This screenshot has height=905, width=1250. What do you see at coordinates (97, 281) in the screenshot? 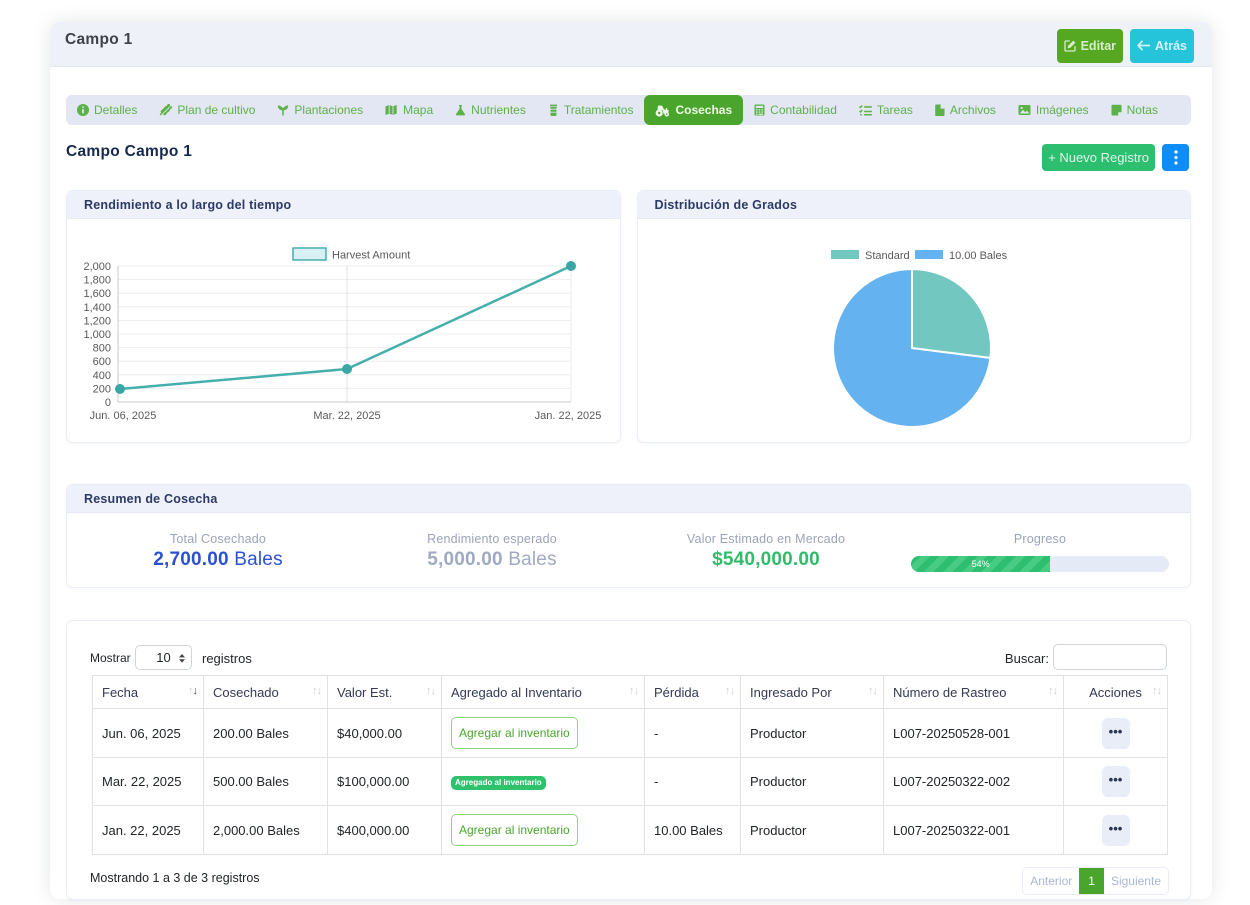
I see `svg-text: 1,800` at bounding box center [97, 281].